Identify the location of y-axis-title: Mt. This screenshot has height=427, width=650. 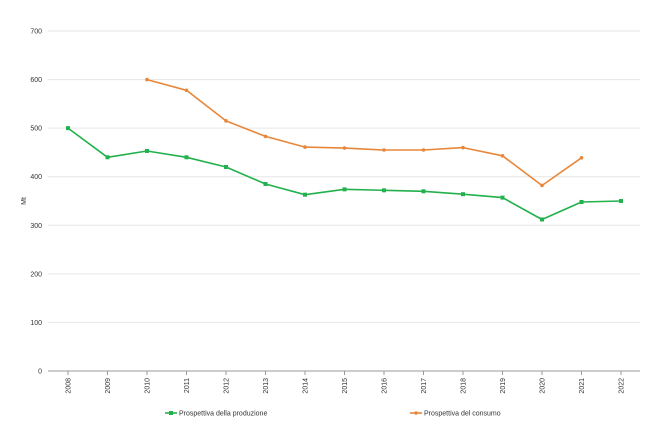
(24, 201).